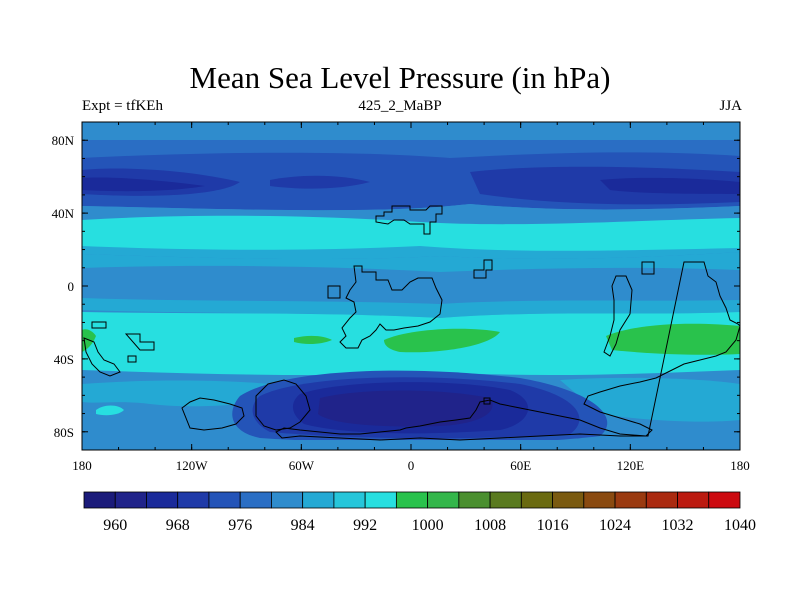  What do you see at coordinates (400, 106) in the screenshot?
I see `period-label: 425_2_MaBP` at bounding box center [400, 106].